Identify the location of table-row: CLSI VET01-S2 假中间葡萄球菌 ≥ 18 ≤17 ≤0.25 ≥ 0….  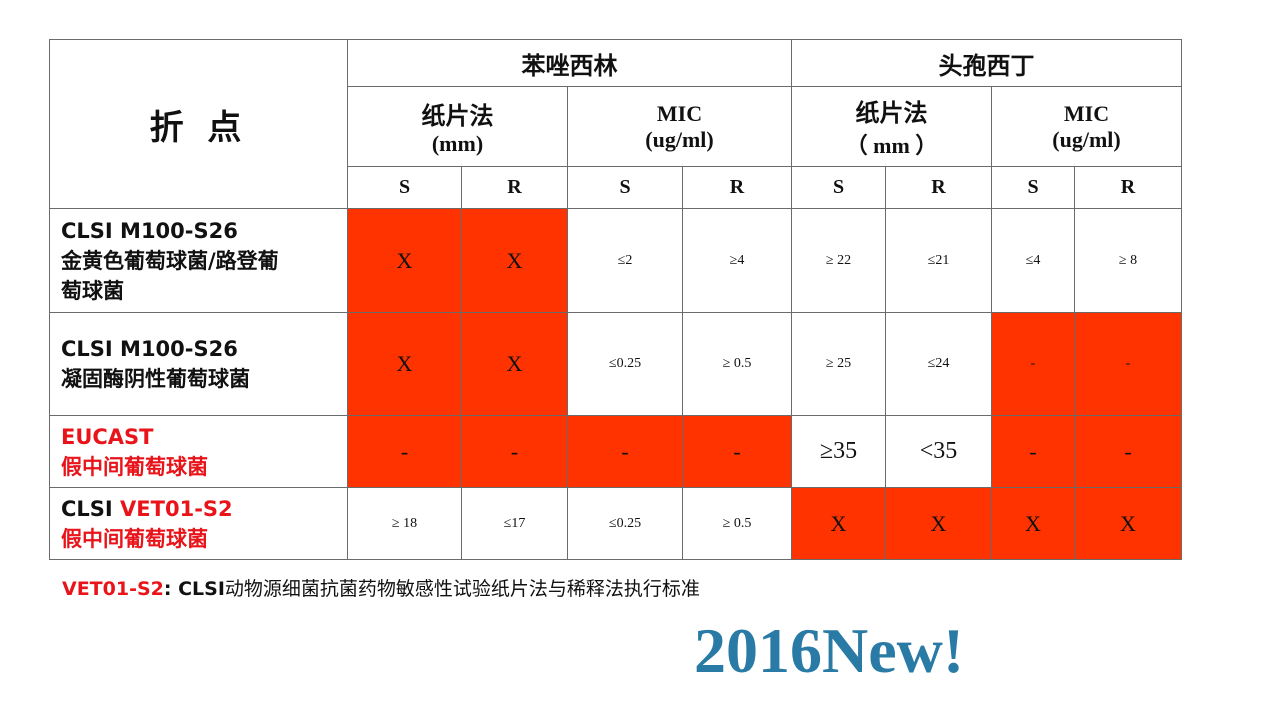
(615, 523).